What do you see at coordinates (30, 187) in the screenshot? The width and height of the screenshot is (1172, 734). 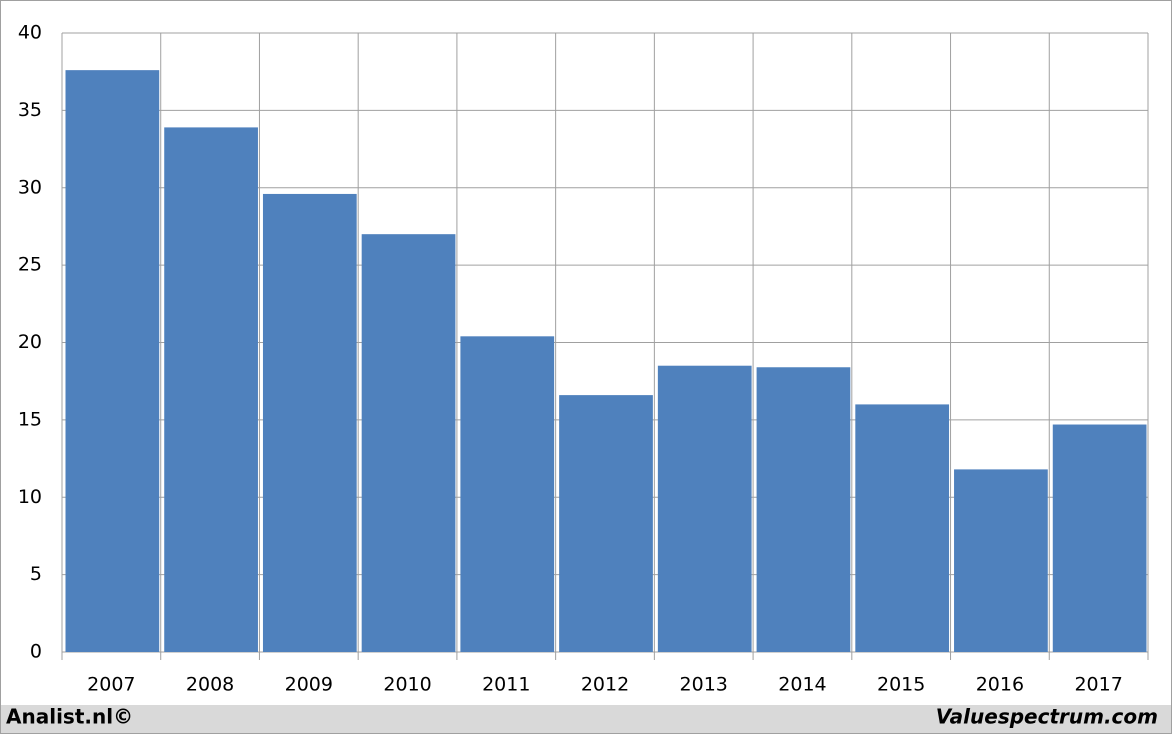 I see `y-tick-label: 30` at bounding box center [30, 187].